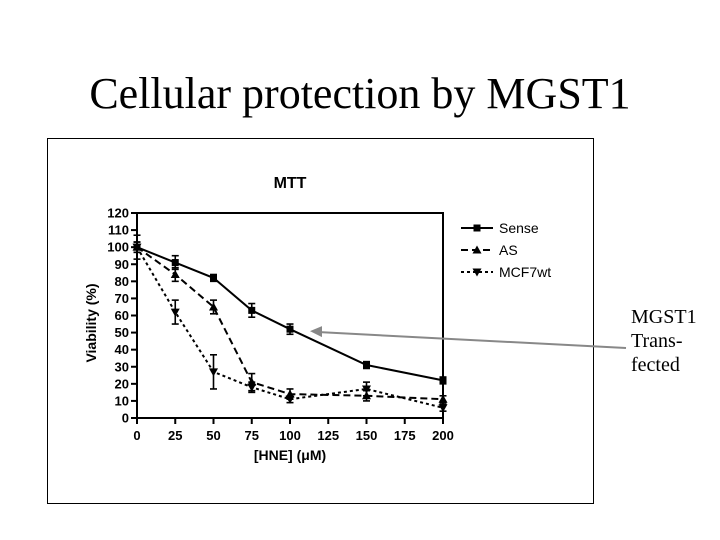 Image resolution: width=720 pixels, height=540 pixels. What do you see at coordinates (508, 250) in the screenshot?
I see `legend-label: AS` at bounding box center [508, 250].